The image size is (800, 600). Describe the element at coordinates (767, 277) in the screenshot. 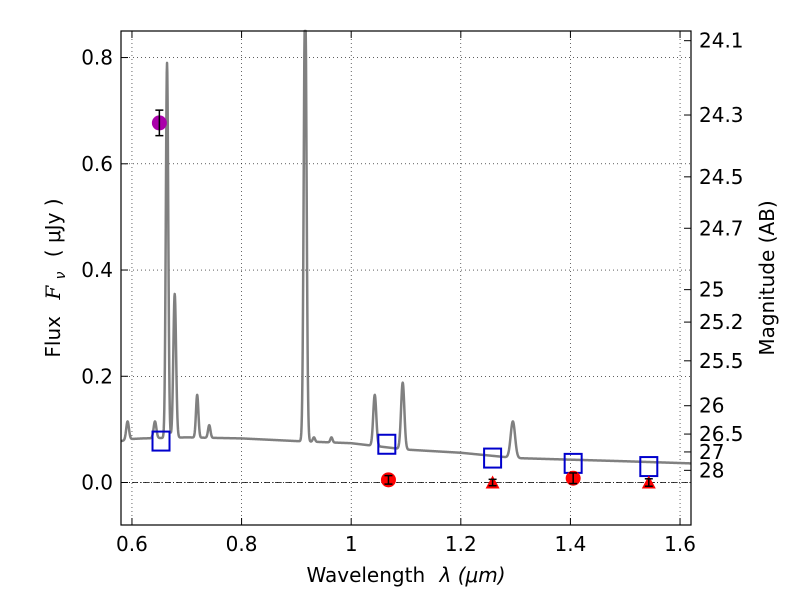

I see `y2-axis-label: Magnitude (AB)` at that location.